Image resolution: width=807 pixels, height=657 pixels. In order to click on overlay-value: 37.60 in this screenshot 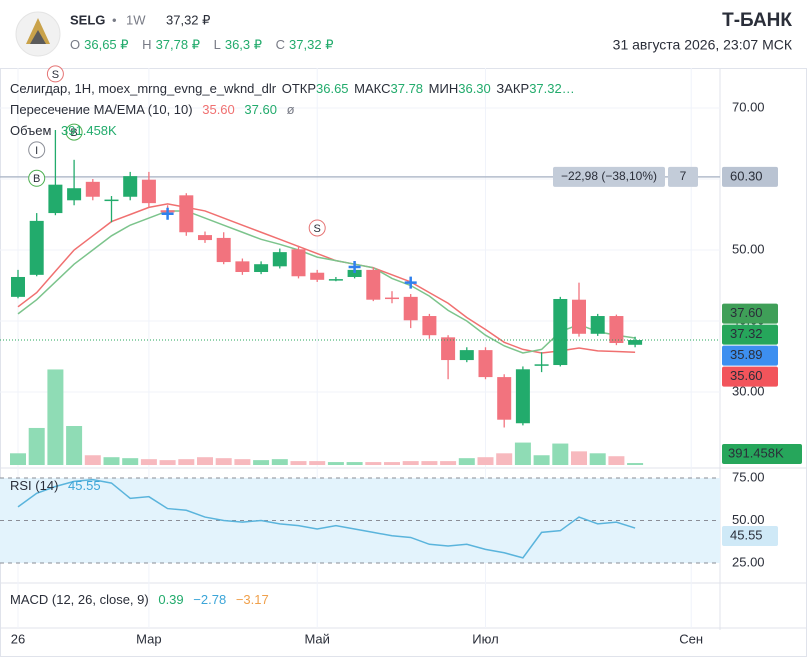, I will do `click(260, 109)`.